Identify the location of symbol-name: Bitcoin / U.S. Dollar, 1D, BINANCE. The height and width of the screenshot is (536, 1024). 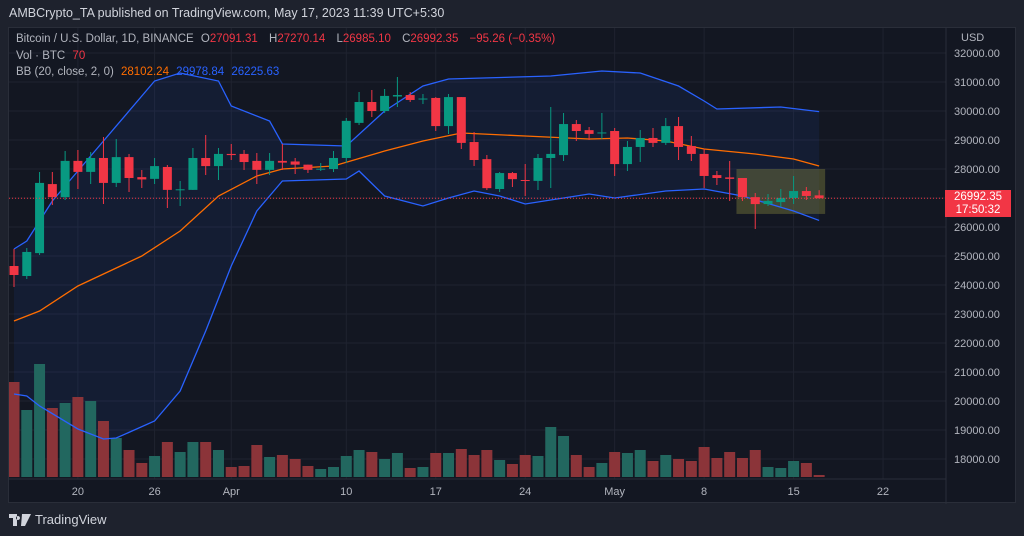
(105, 39).